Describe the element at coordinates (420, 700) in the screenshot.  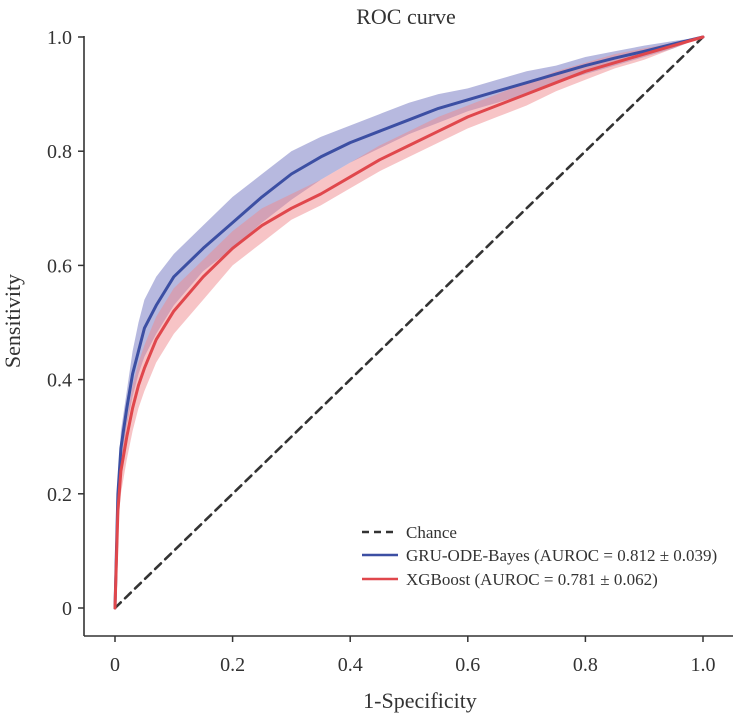
I see `x-axis-title: 1-Specificity` at that location.